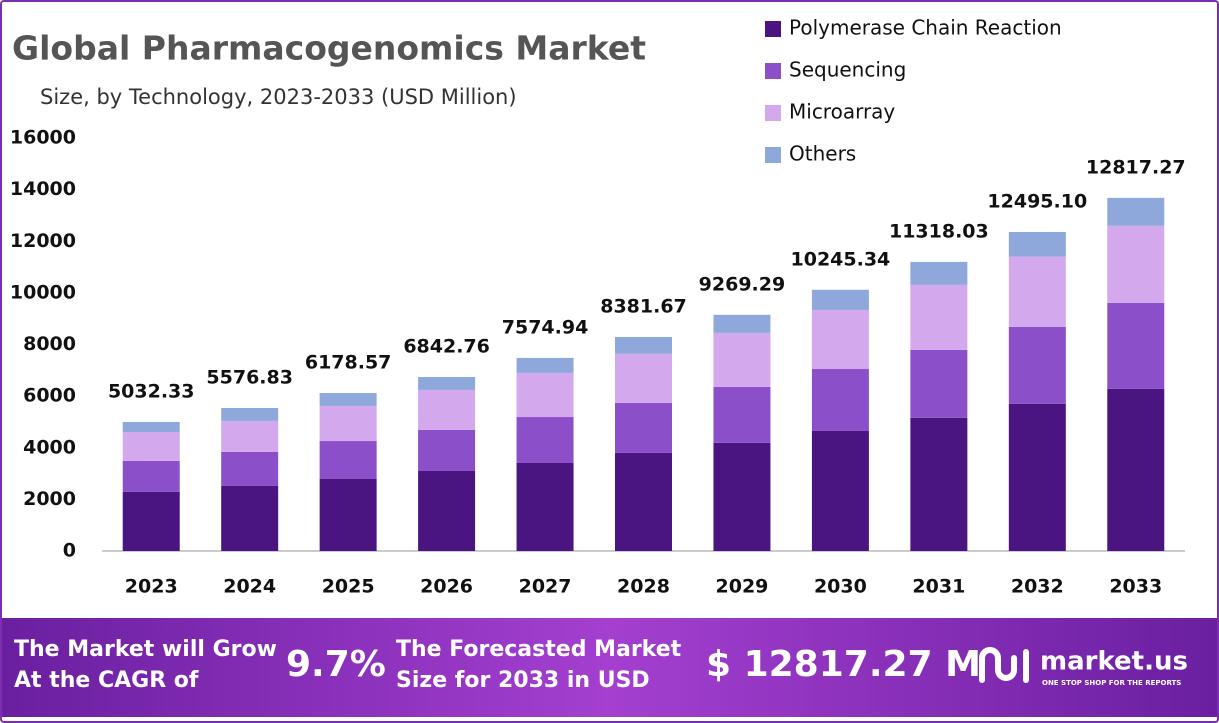  What do you see at coordinates (938, 587) in the screenshot?
I see `x-tick-label: 2031` at bounding box center [938, 587].